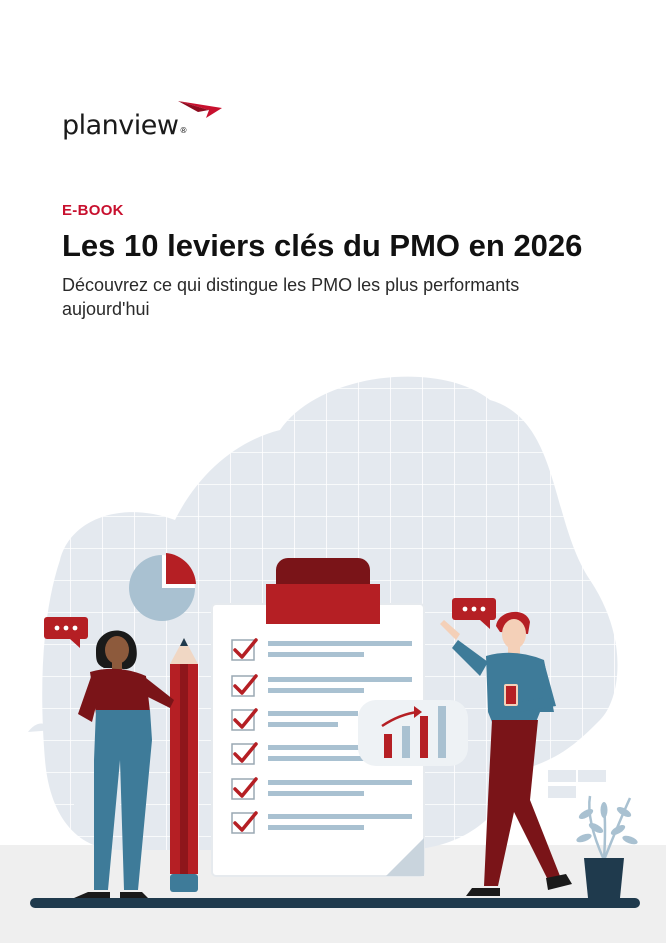 The image size is (666, 943). Describe the element at coordinates (93, 210) in the screenshot. I see `ebook-label: E-BOOK` at that location.